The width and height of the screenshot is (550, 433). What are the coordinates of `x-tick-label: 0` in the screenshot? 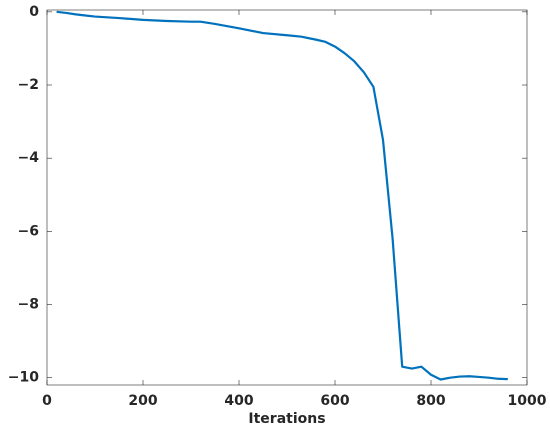 It's located at (47, 401).